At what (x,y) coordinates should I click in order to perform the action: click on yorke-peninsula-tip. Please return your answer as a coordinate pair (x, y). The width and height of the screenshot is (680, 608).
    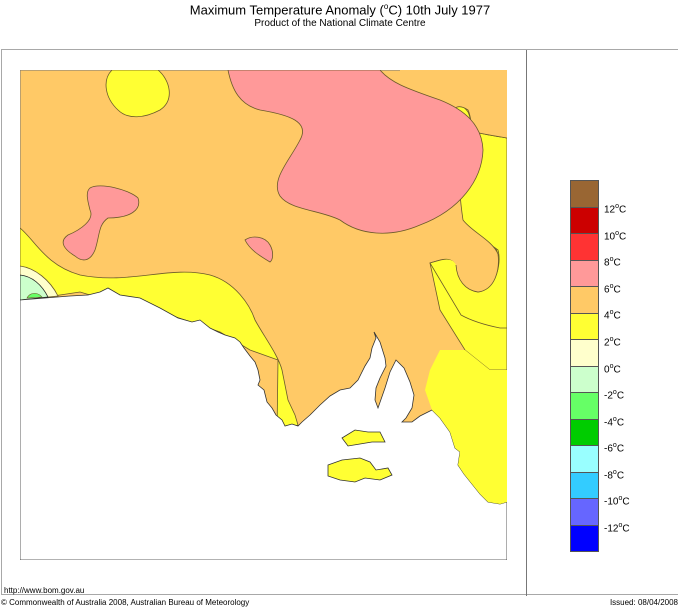
    Looking at the image, I should click on (363, 438).